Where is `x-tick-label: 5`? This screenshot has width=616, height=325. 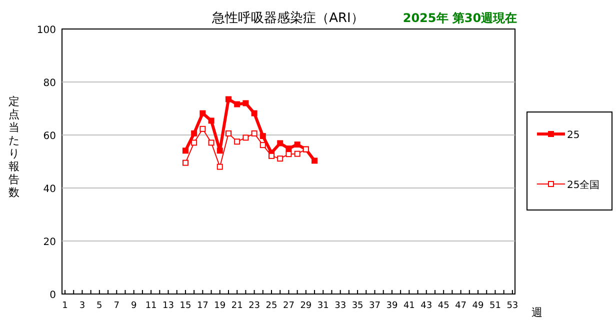
x-tick-label: 5 is located at coordinates (99, 306).